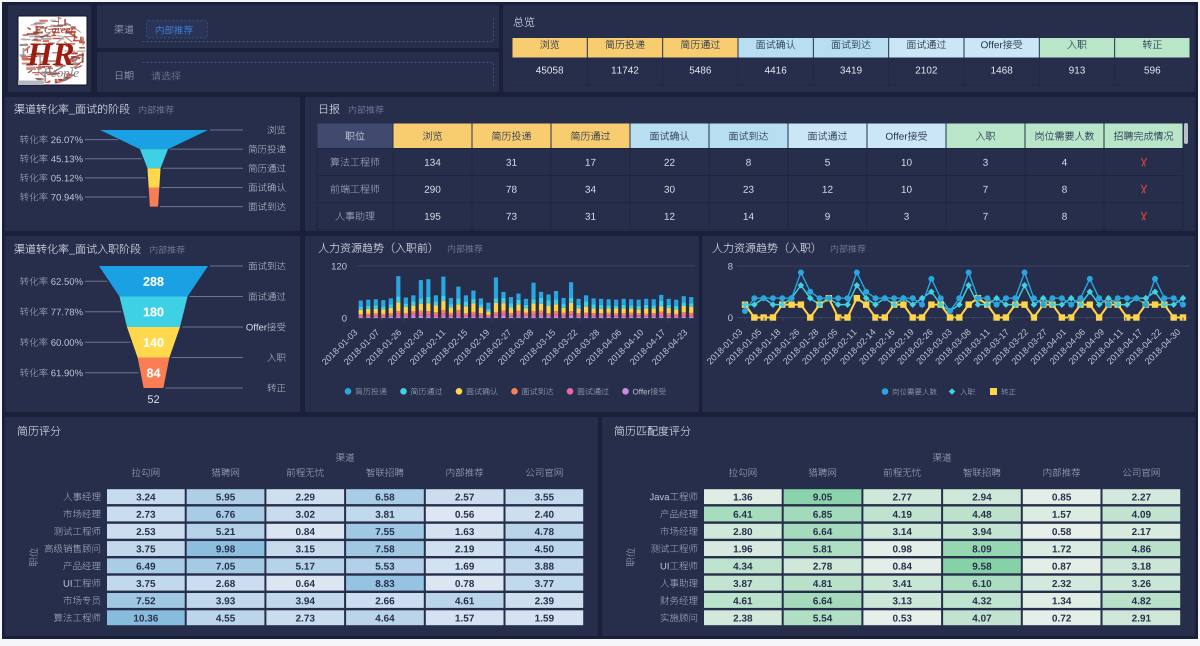 This screenshot has height=646, width=1200. Describe the element at coordinates (59, 30) in the screenshot. I see `svg-text: Career` at that location.